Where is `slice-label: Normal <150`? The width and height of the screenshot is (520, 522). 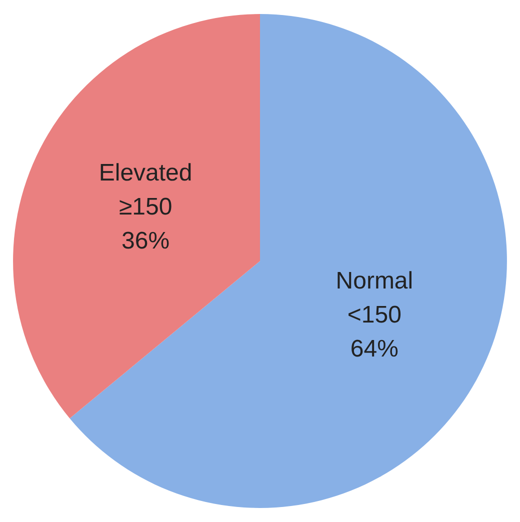 slice-label: Normal <150 is located at coordinates (375, 297).